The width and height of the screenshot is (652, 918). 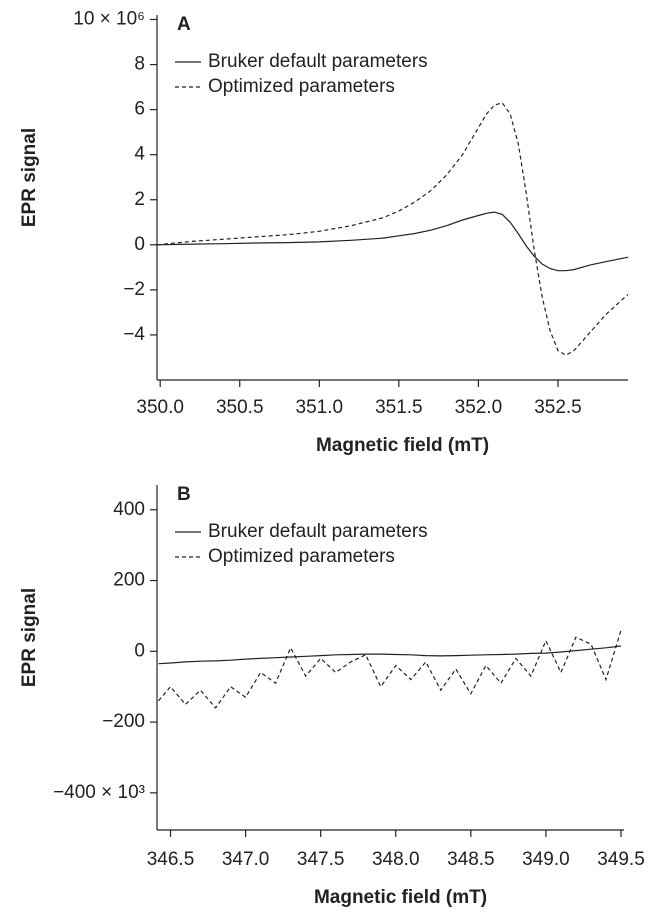 I want to click on x-tick-label: 348.5, so click(x=471, y=859).